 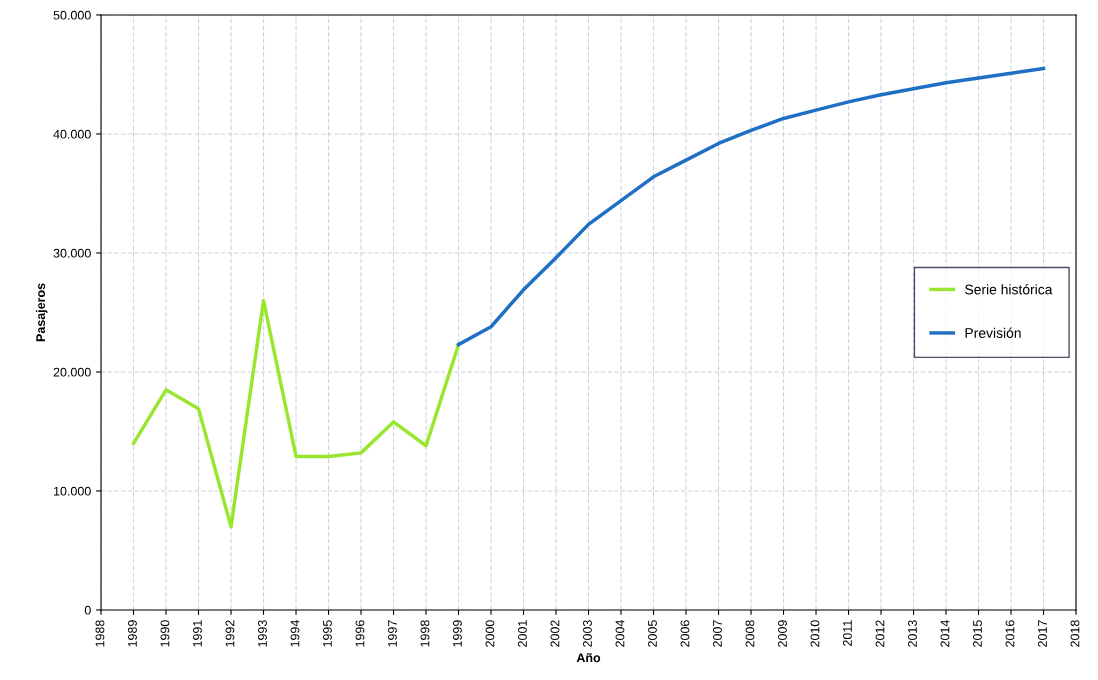 What do you see at coordinates (815, 633) in the screenshot?
I see `x-tick-label: 2010` at bounding box center [815, 633].